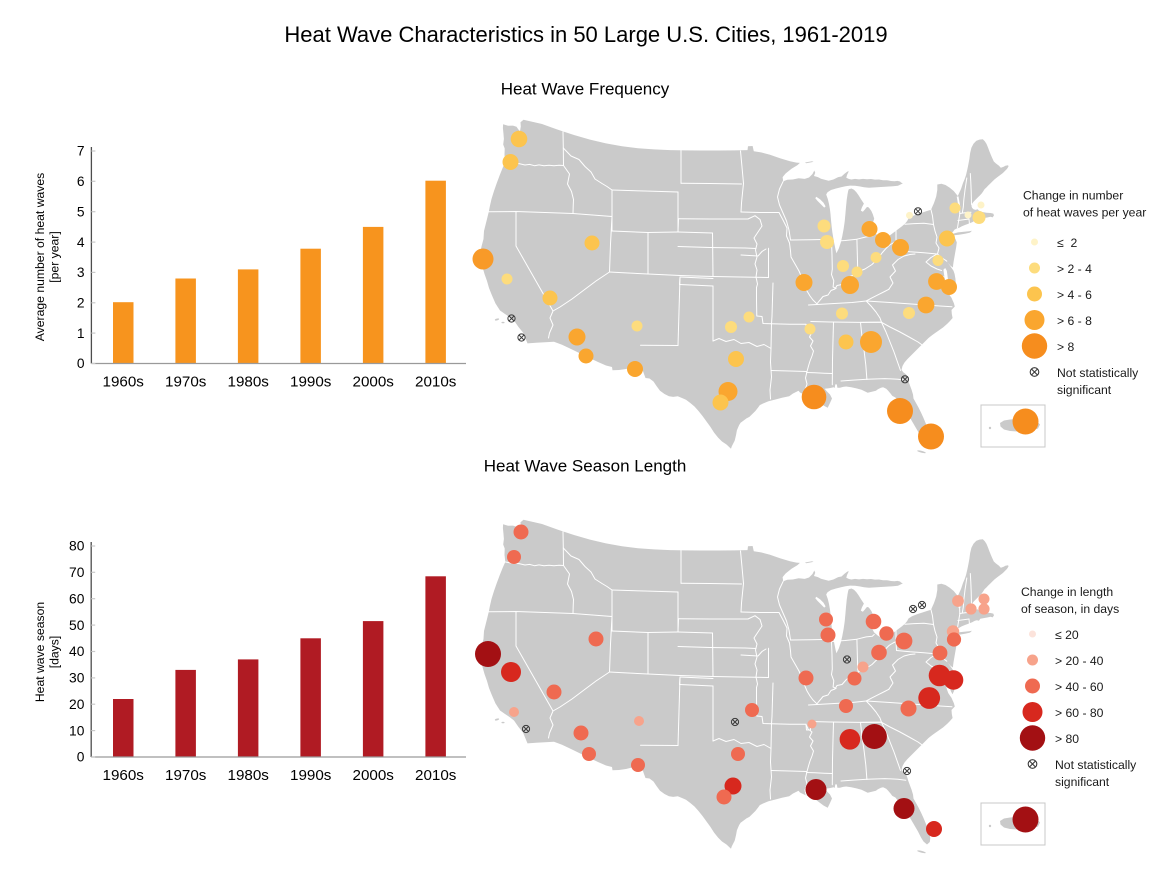 The height and width of the screenshot is (884, 1170). Describe the element at coordinates (1067, 739) in the screenshot. I see `svg-text: > 80` at that location.